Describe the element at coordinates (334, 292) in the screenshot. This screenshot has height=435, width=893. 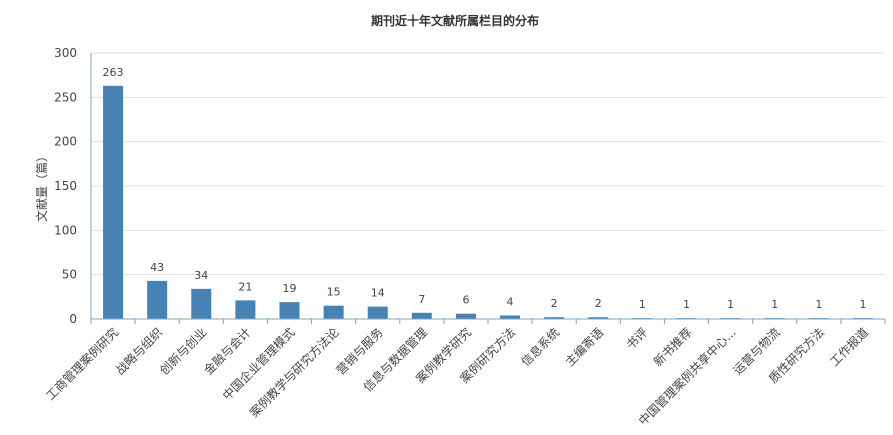
I see `data-label: 15` at that location.